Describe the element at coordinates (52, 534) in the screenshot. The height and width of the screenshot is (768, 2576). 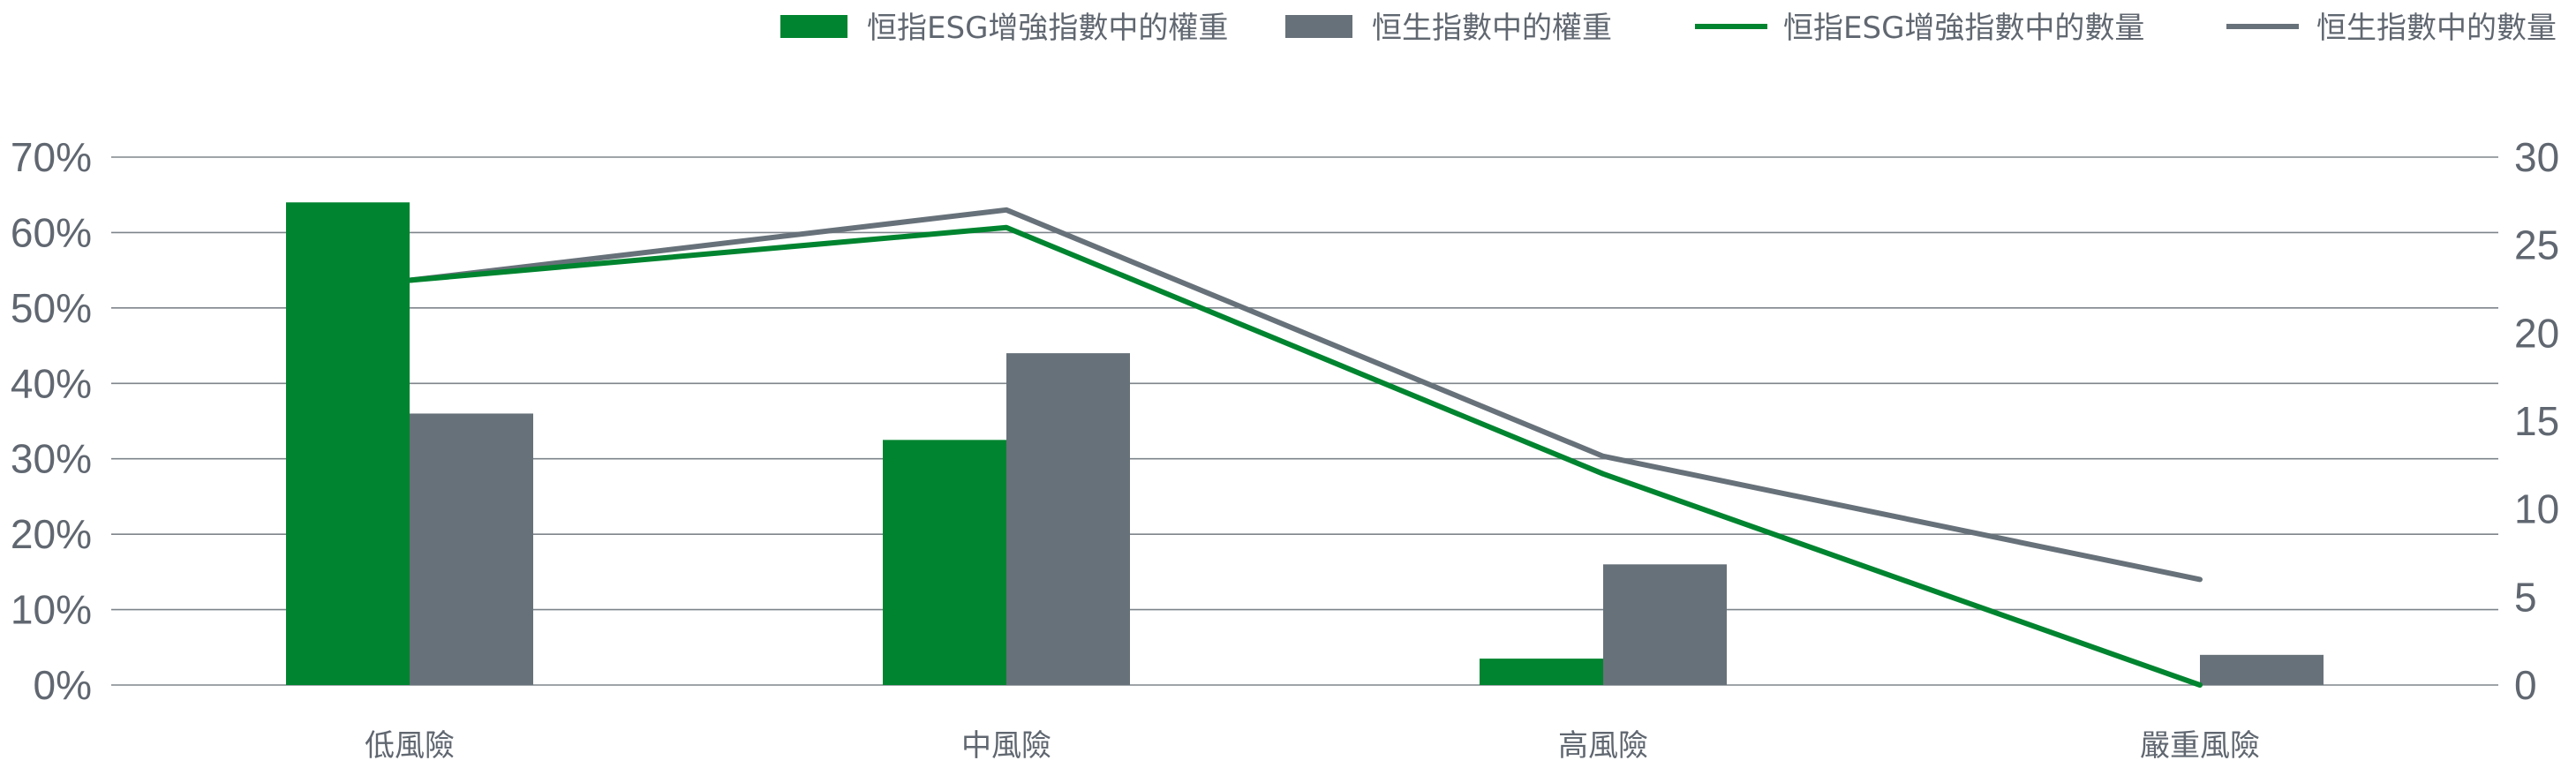
I see `y-left-tick-label: 20%` at that location.